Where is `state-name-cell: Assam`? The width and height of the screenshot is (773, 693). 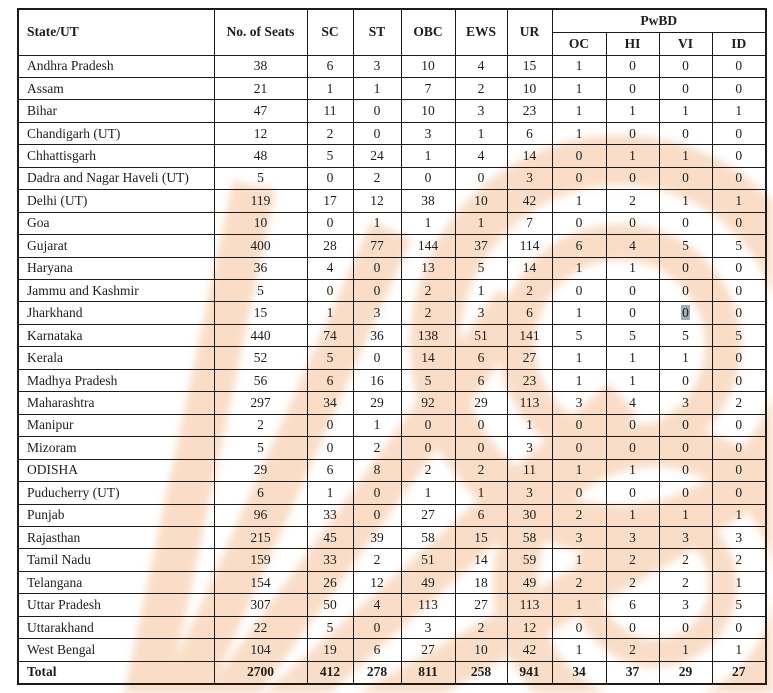
state-name-cell: Assam is located at coordinates (116, 88).